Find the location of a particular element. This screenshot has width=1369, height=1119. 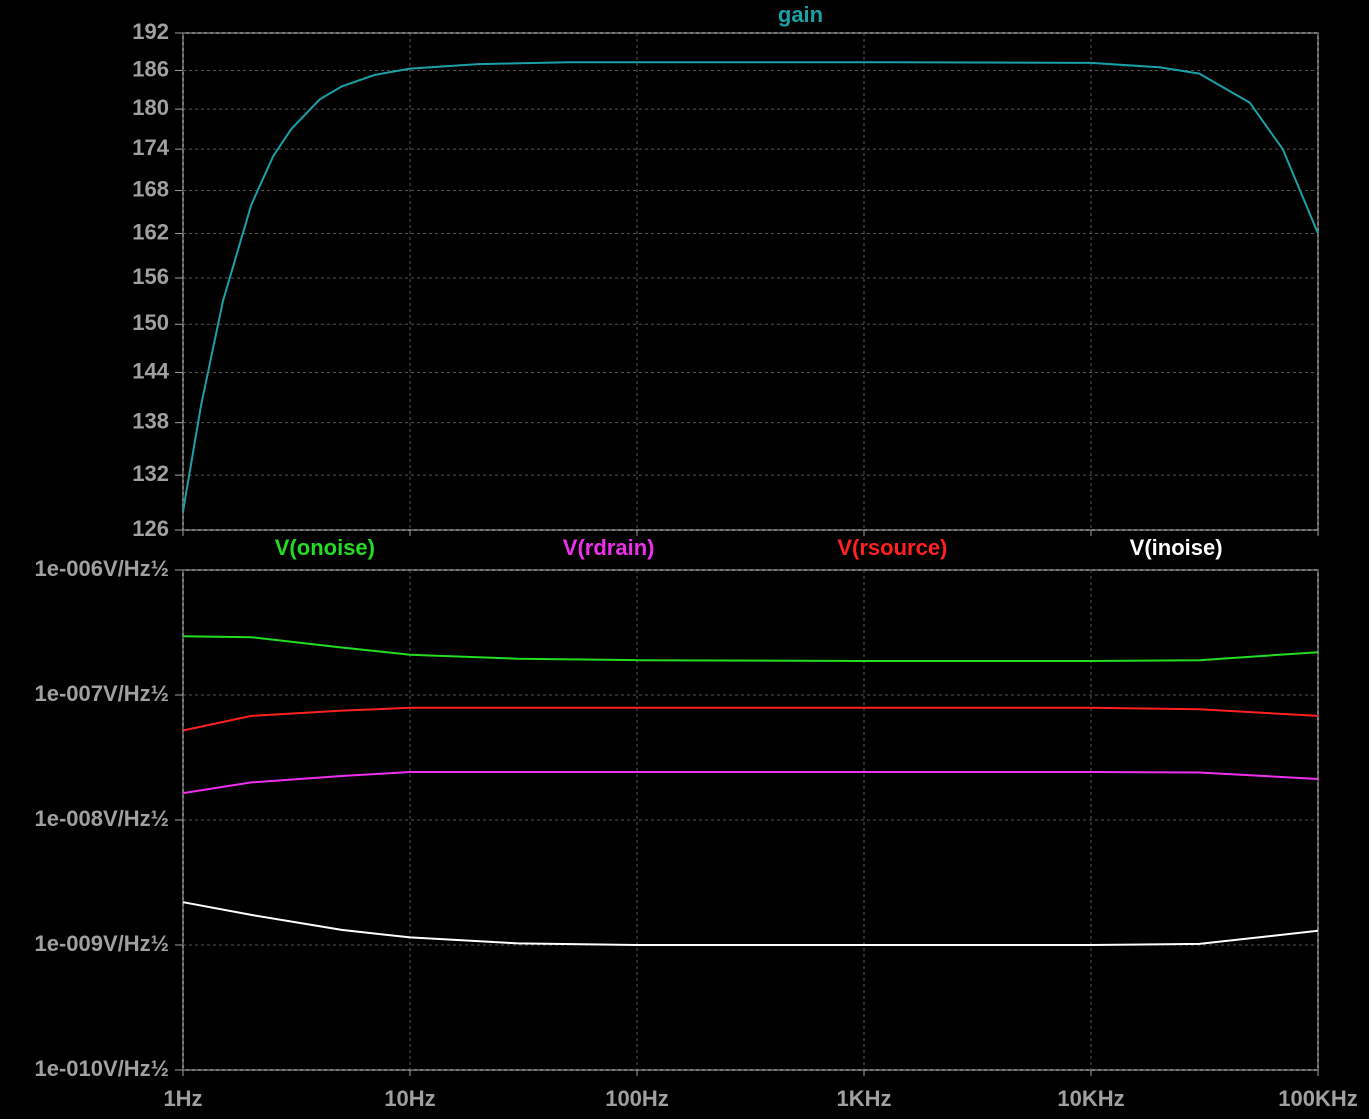

x-tick-label: 10Hz is located at coordinates (409, 1098).